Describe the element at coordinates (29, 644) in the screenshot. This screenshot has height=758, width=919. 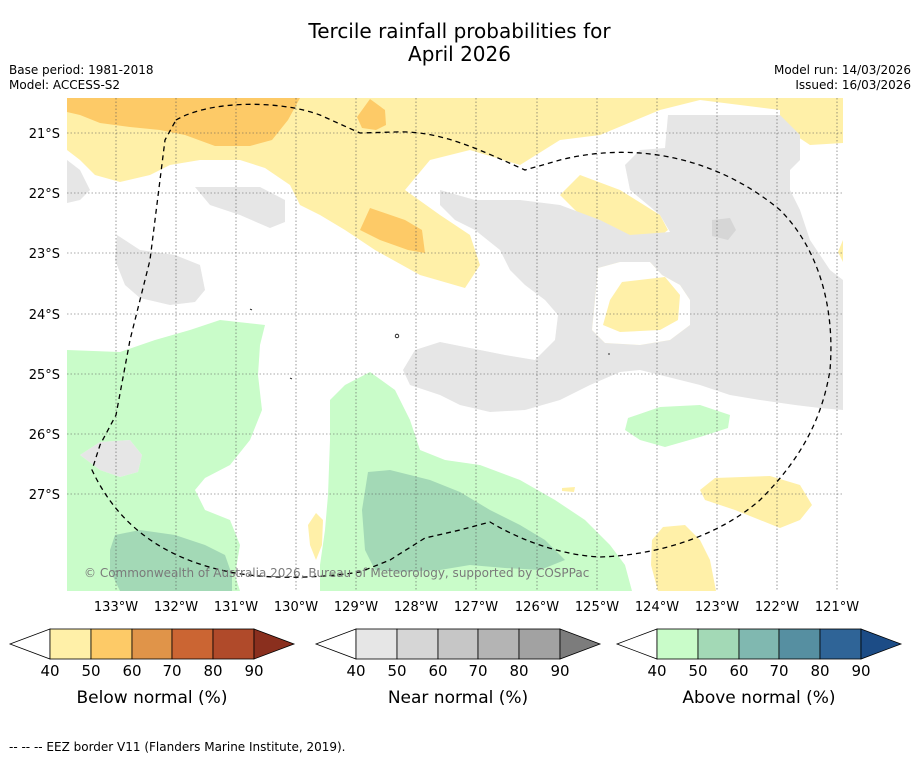
I see `colorbar-below-lower-extend` at that location.